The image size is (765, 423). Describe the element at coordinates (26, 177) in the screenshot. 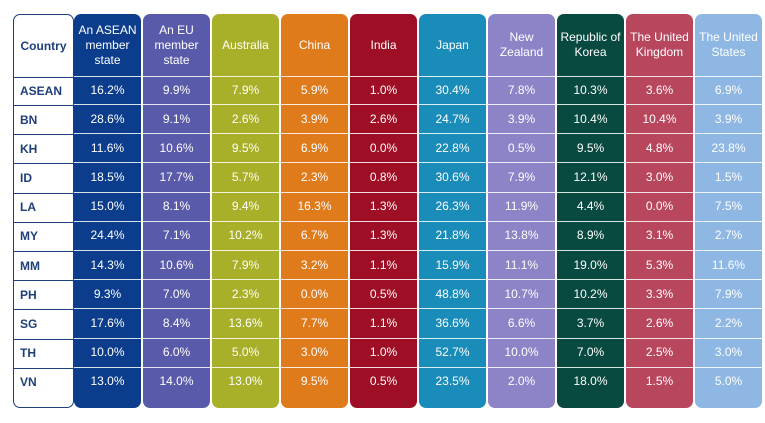

I see `row-label: ID` at that location.